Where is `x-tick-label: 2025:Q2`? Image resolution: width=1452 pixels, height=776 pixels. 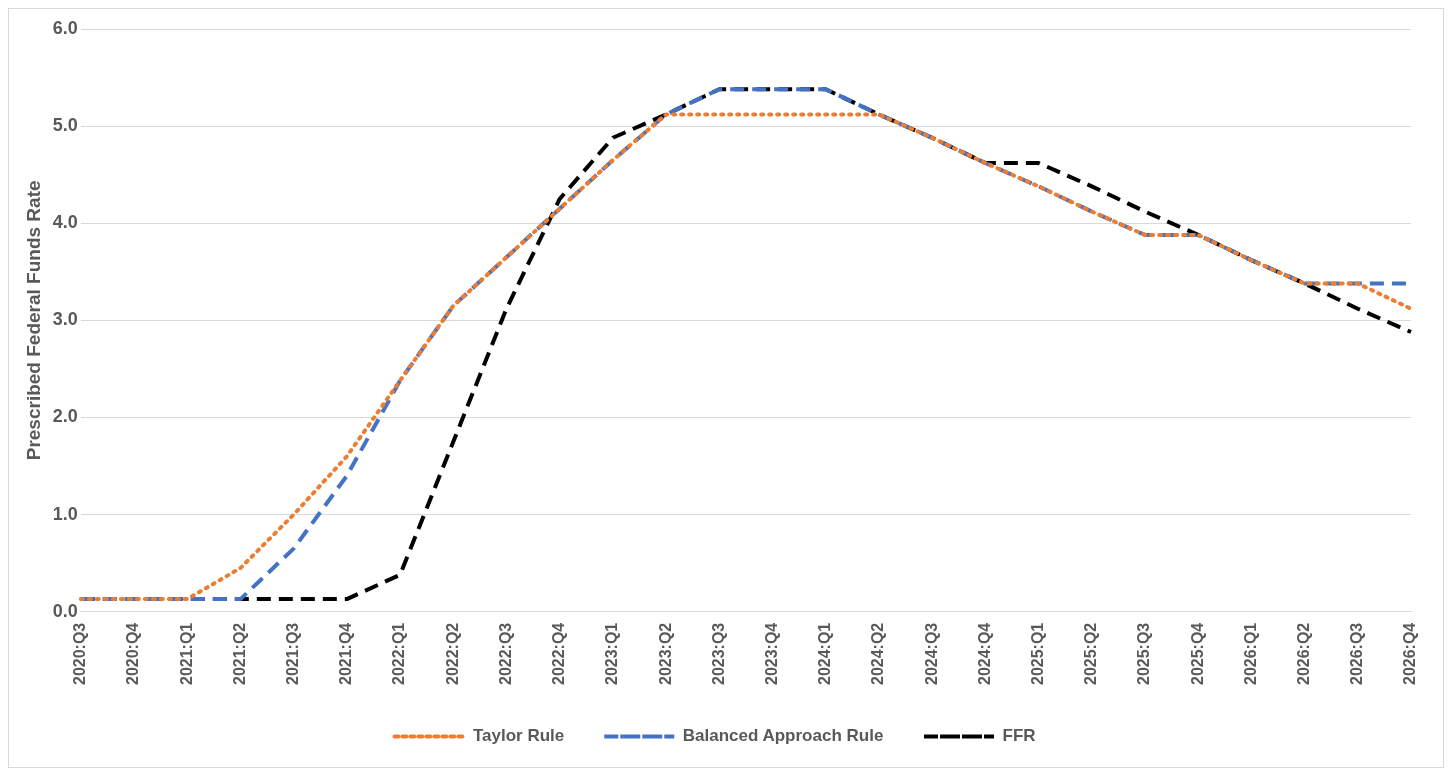 x-tick-label: 2025:Q2 is located at coordinates (1091, 653).